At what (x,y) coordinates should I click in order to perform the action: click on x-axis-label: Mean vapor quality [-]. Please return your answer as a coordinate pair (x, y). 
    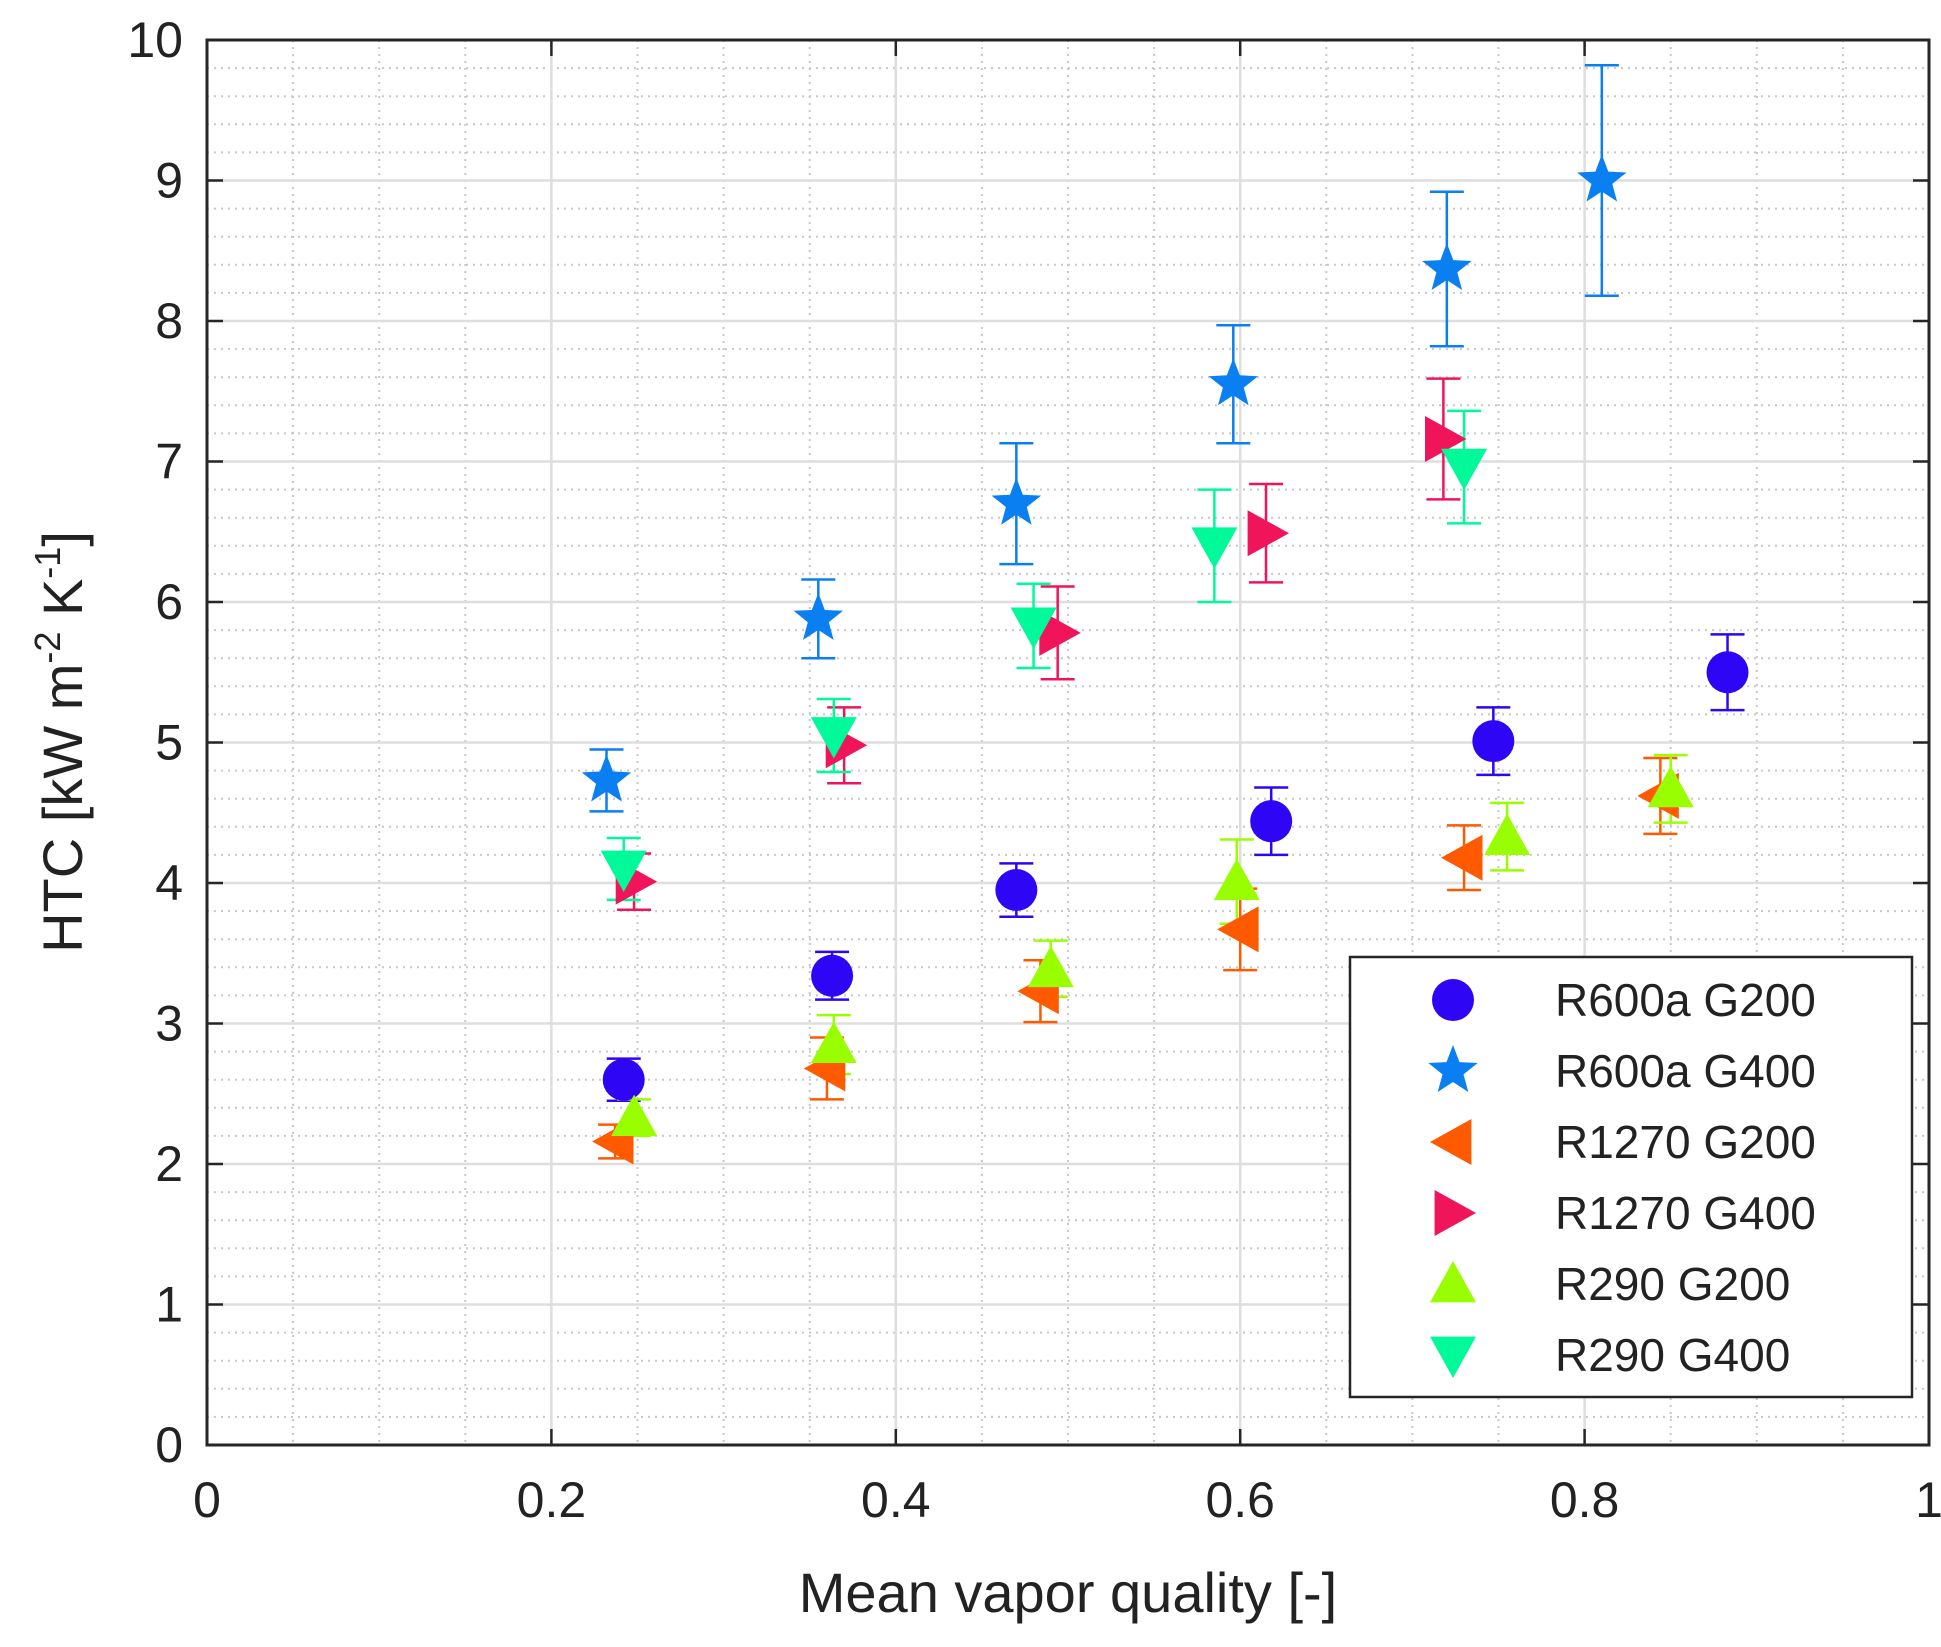
    Looking at the image, I should click on (1068, 1592).